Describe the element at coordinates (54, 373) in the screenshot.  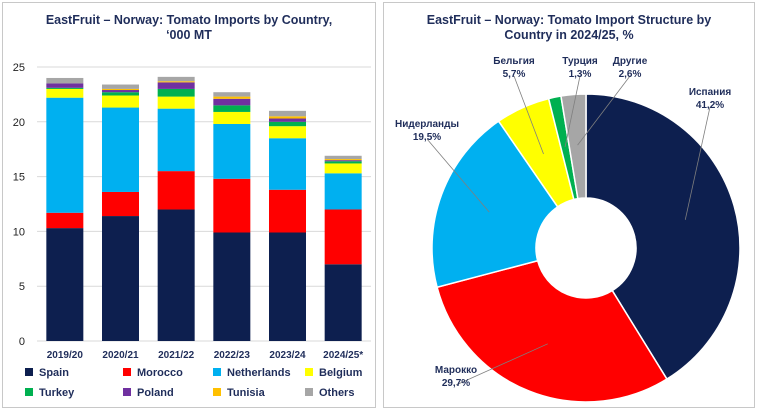
I see `legend-label-spain: Spain` at that location.